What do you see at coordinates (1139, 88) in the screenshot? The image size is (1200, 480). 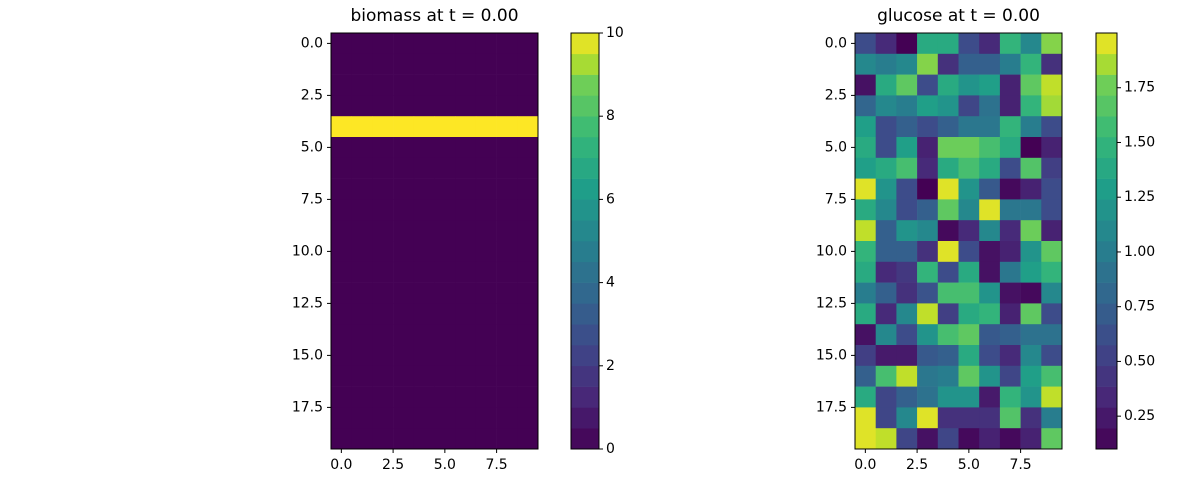 I see `colorbar-tick-label: 1.75` at bounding box center [1139, 88].